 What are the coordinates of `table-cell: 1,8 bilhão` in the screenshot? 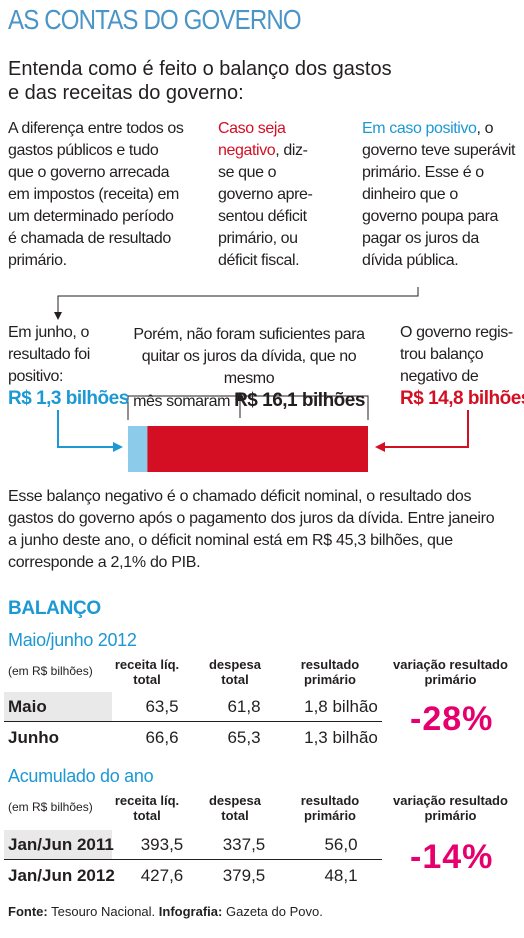 It's located at (341, 706).